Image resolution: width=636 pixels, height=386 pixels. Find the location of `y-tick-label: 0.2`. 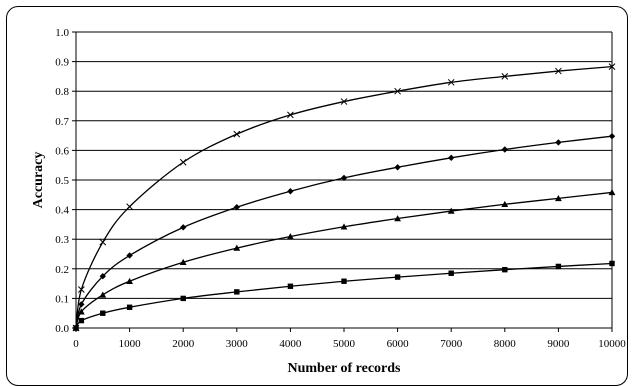

y-tick-label: 0.2 is located at coordinates (62, 270).